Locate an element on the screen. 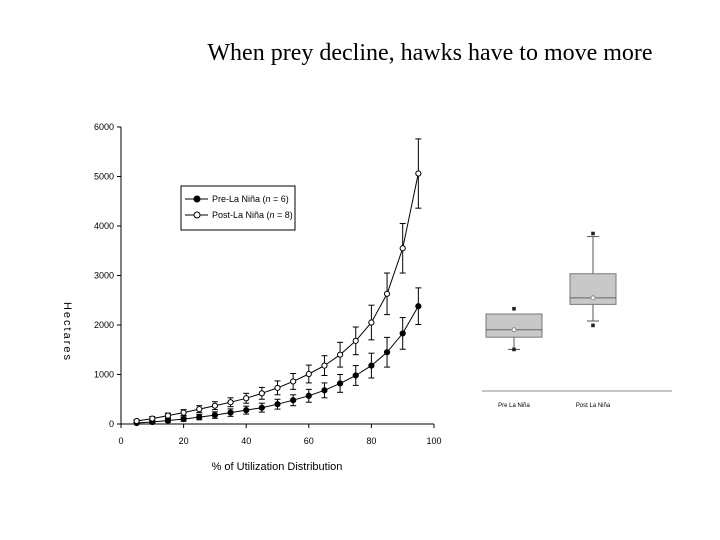 This screenshot has height=540, width=720. y-tick-label: 6000 is located at coordinates (104, 127).